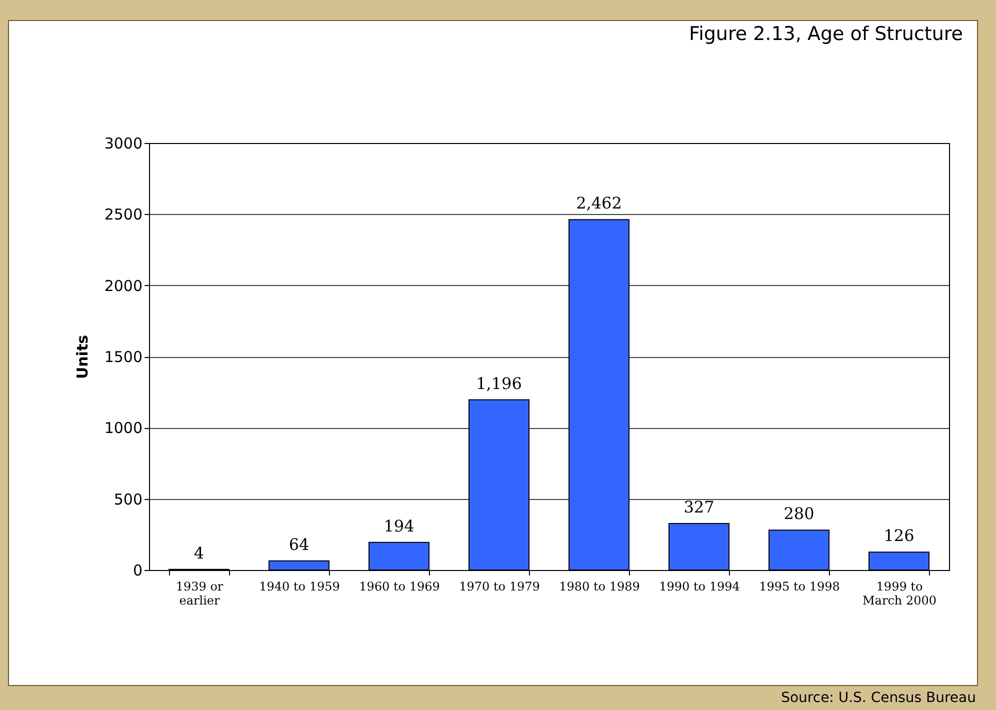  What do you see at coordinates (699, 506) in the screenshot?
I see `data-label: 327` at bounding box center [699, 506].